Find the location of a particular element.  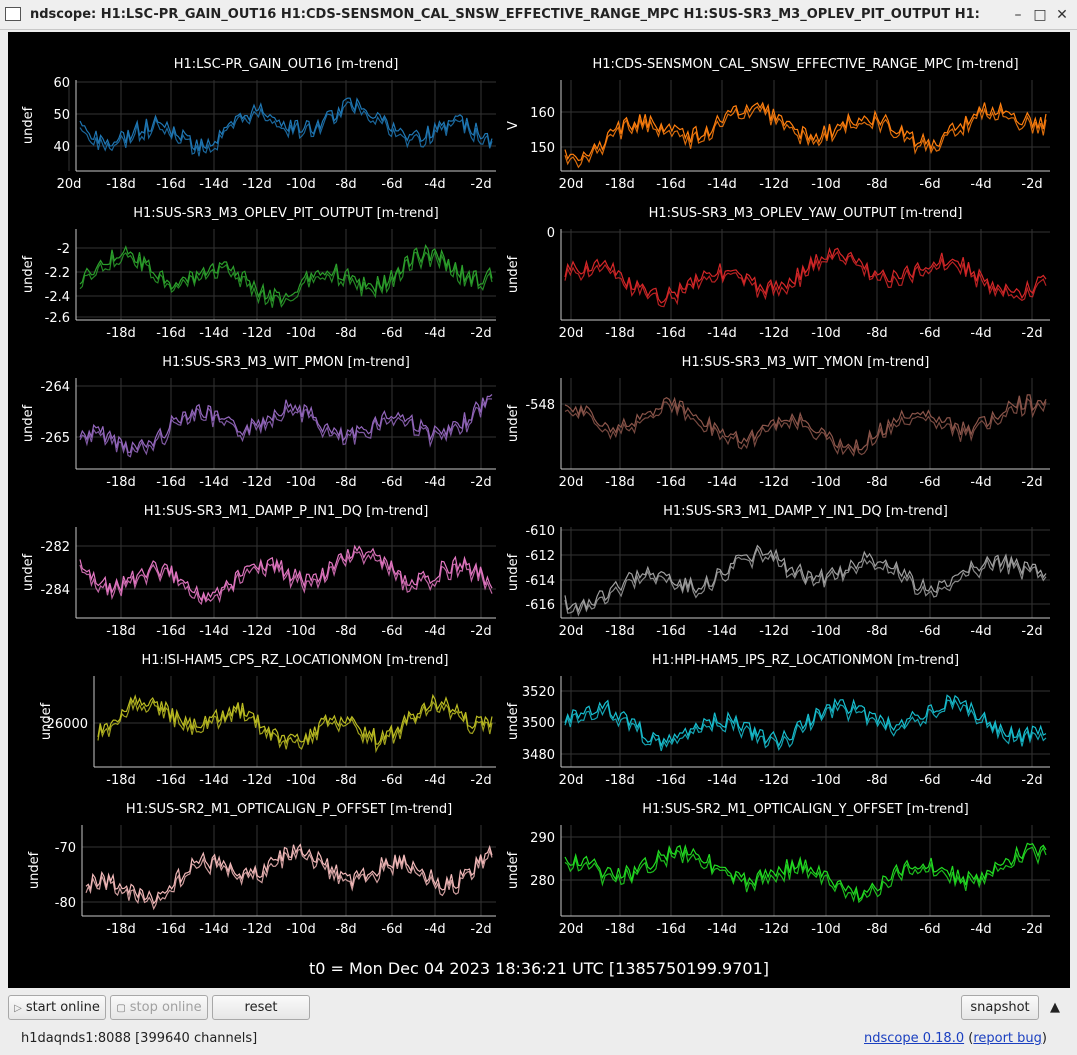

y-tick-label: 40 is located at coordinates (61, 147).